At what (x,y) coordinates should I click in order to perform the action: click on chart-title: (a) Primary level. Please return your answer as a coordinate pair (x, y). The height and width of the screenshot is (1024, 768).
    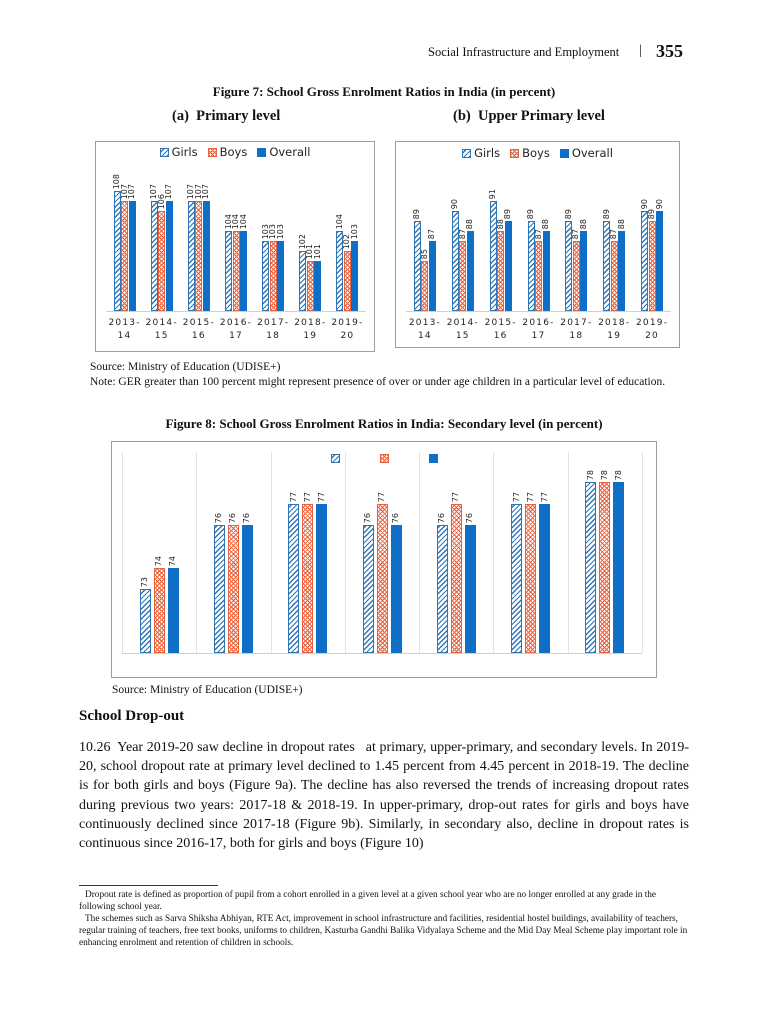
    Looking at the image, I should click on (226, 116).